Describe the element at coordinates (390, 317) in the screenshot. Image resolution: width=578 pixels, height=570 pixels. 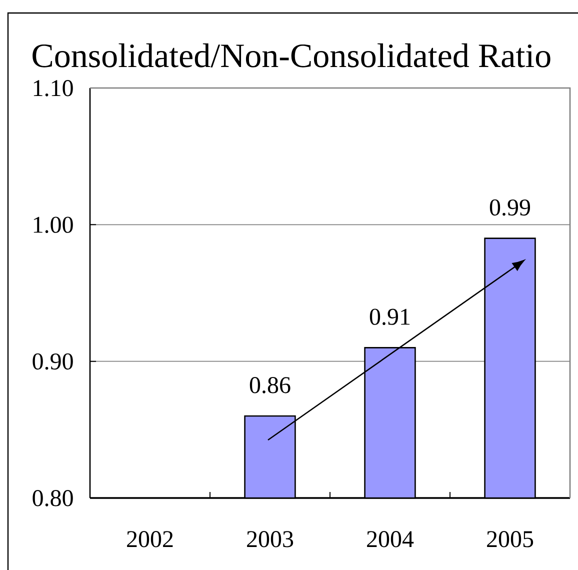
I see `data-label: 0.91` at that location.